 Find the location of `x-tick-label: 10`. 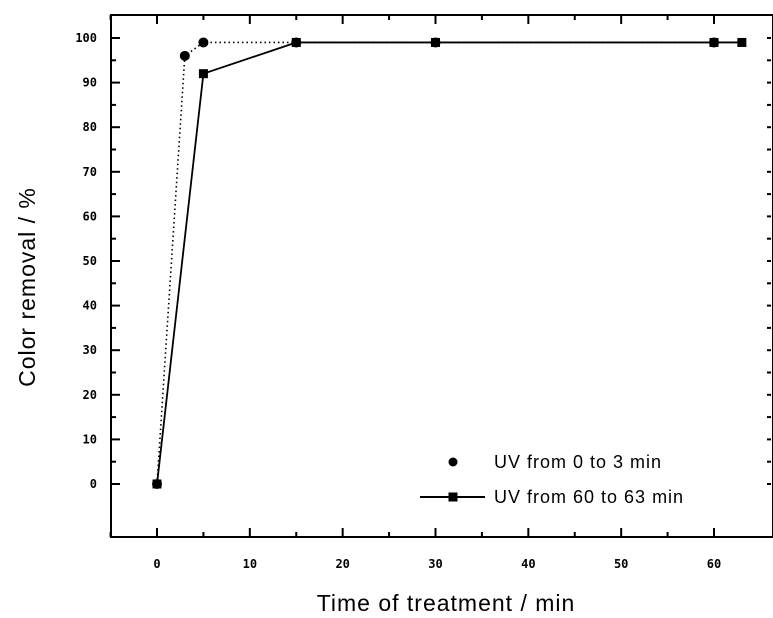

x-tick-label: 10 is located at coordinates (250, 564).